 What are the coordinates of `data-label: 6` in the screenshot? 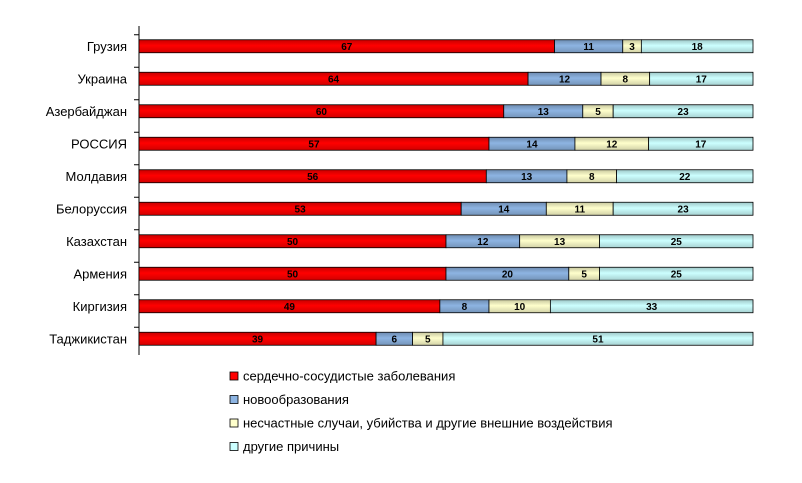 It's located at (395, 339).